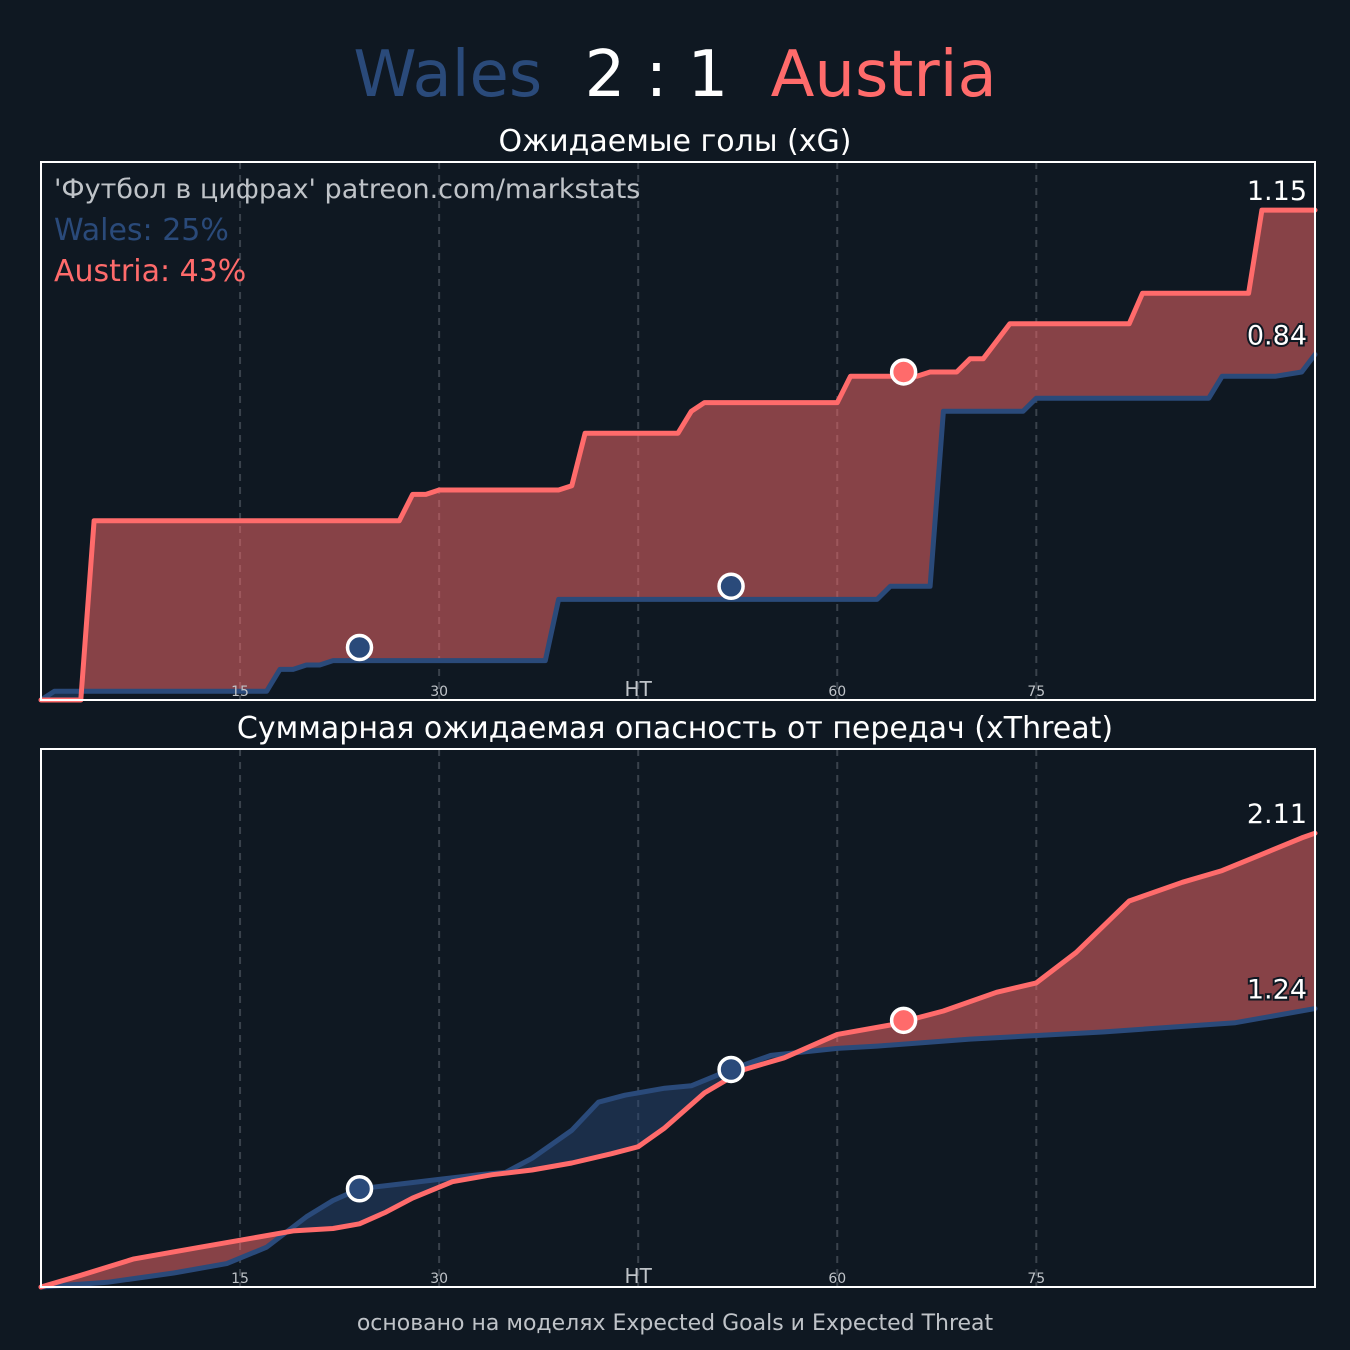 The image size is (1350, 1350). I want to click on xg-austria-final-value: 1.15, so click(1277, 191).